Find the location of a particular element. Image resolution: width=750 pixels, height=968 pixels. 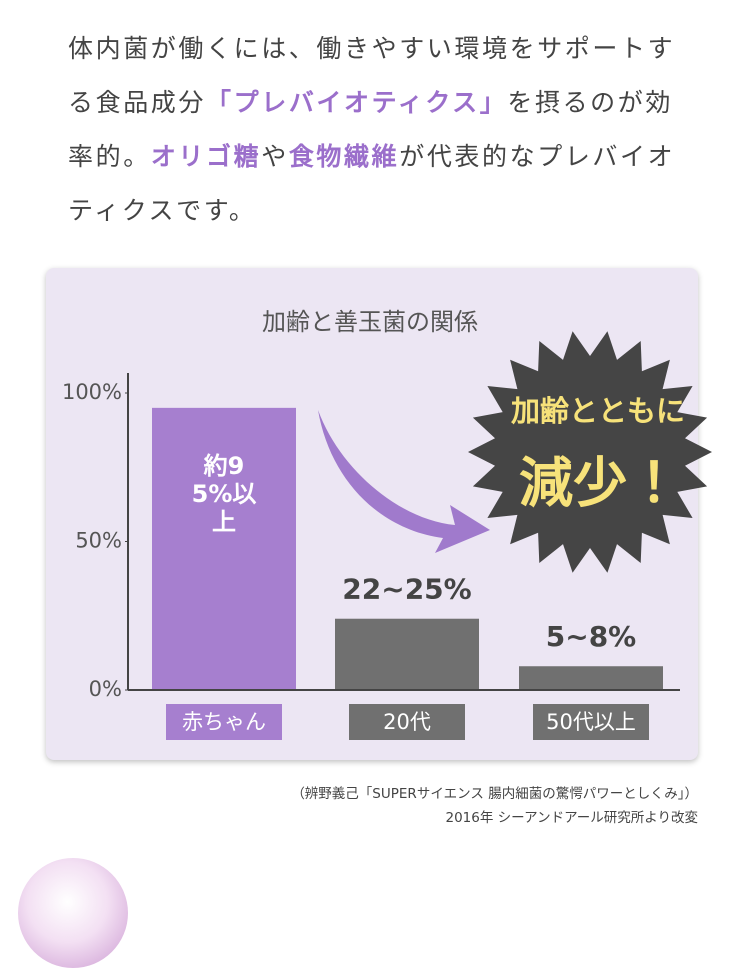

emphasis-text: 「プレバイオティクス」 is located at coordinates (357, 102).